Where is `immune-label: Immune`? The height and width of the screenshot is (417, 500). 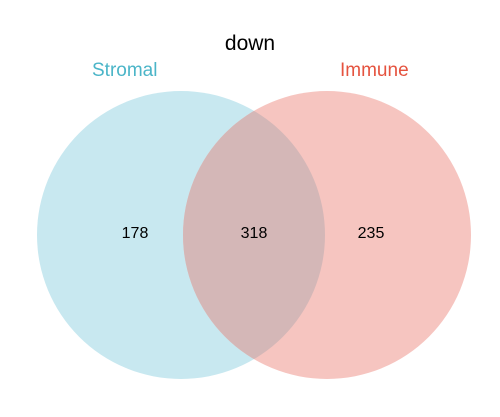 immune-label: Immune is located at coordinates (374, 70).